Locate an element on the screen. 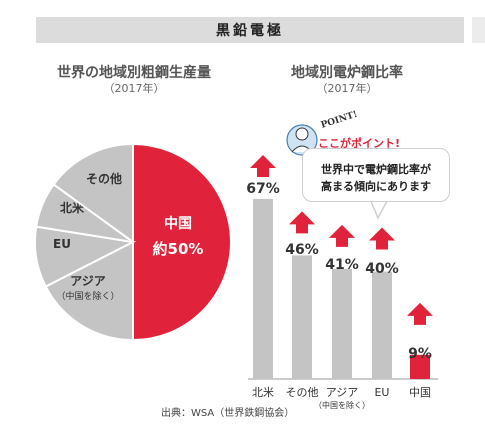  x-tick-label: 中国 is located at coordinates (420, 392).